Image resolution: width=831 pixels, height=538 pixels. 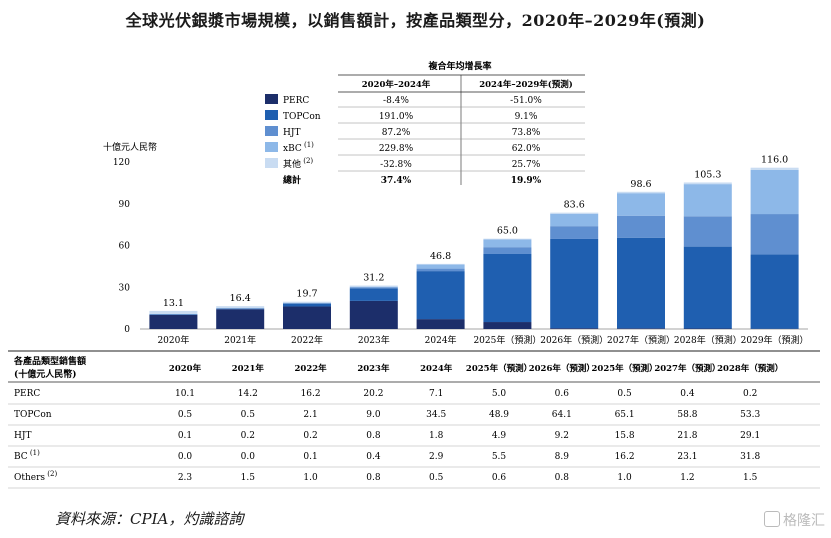 I want to click on table-column-header: 2022年, so click(x=311, y=368).